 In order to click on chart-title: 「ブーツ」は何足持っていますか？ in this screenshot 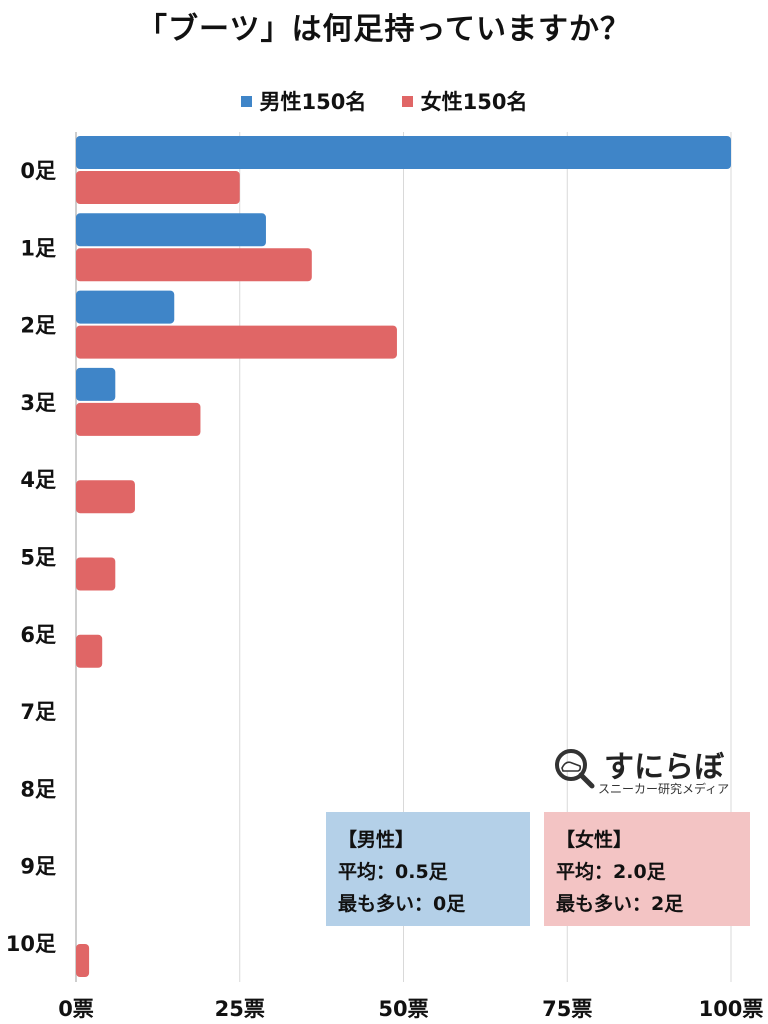, I will do `click(384, 29)`.